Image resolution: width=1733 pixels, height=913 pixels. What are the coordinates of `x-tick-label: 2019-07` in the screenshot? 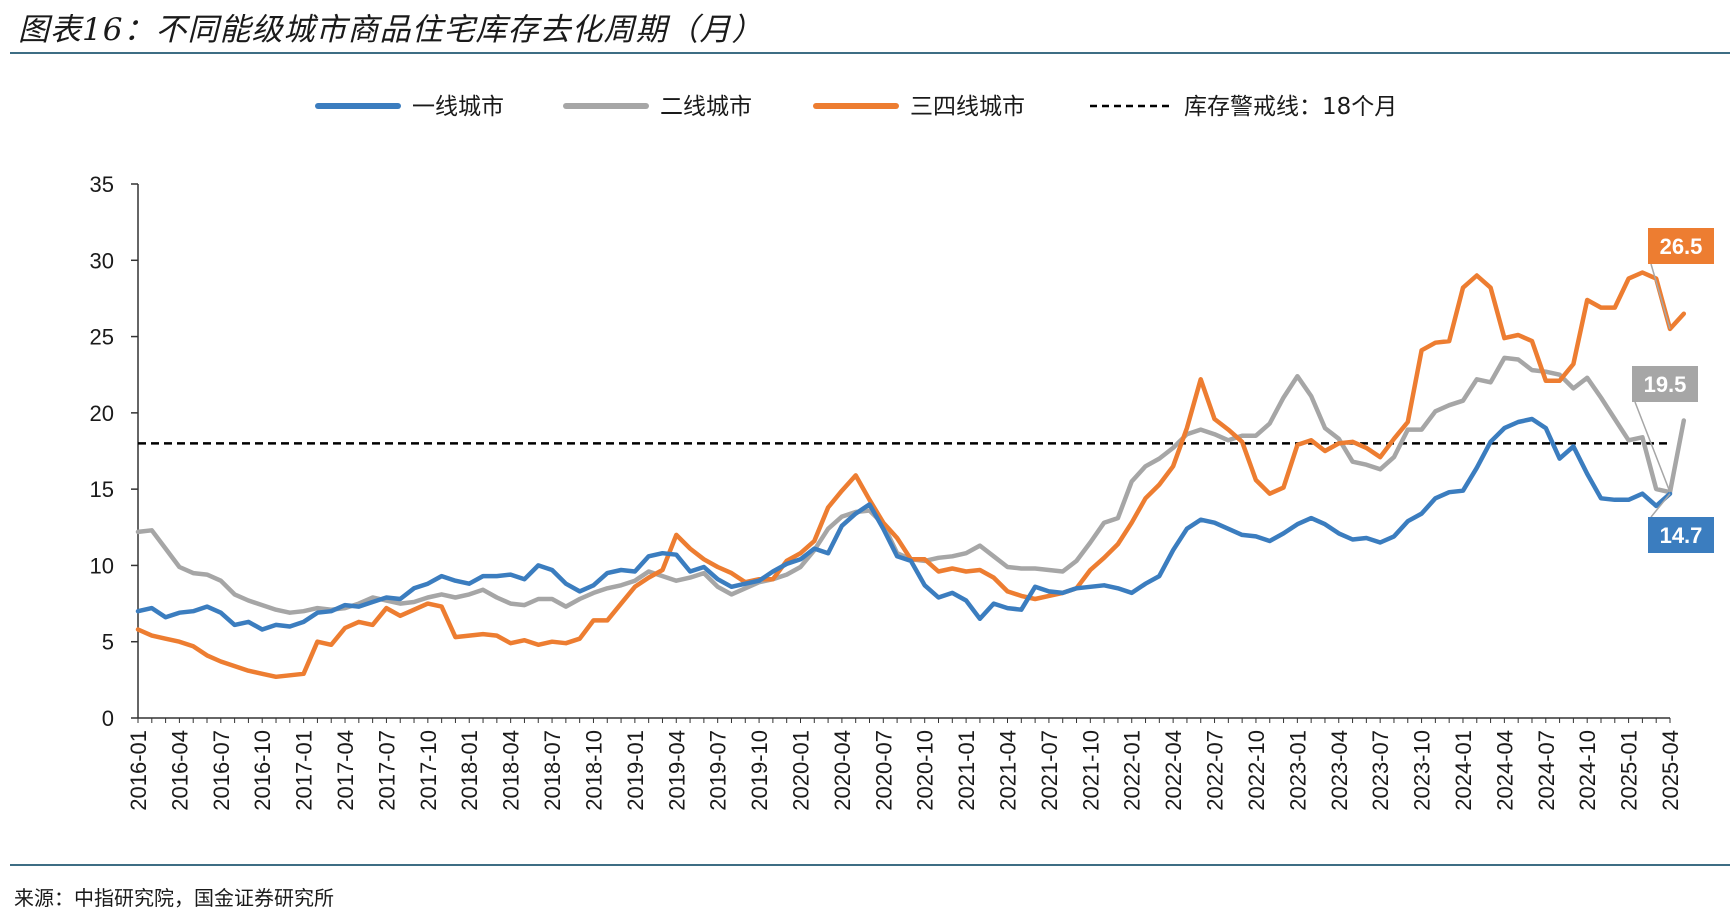 It's located at (718, 770).